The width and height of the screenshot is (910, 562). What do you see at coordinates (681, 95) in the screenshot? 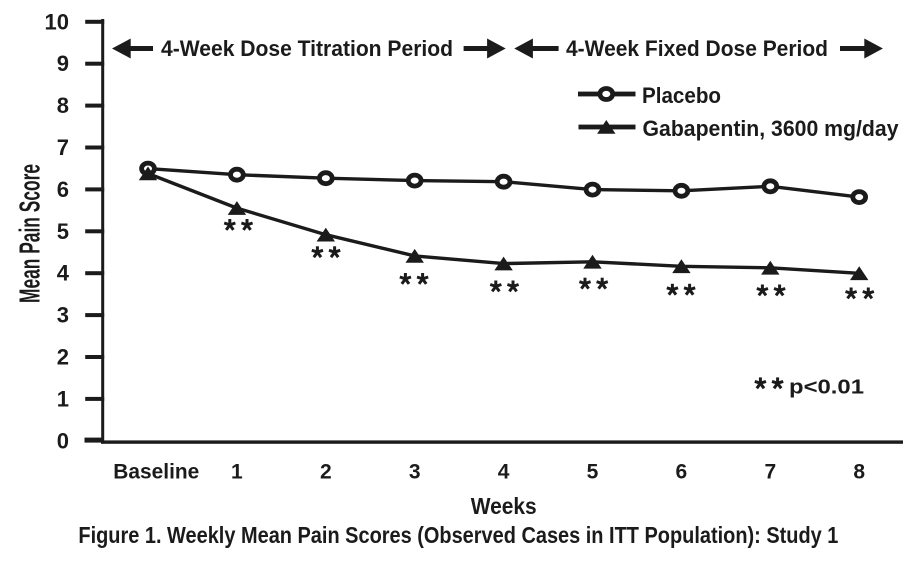
I see `svg-text: Placebo` at bounding box center [681, 95].